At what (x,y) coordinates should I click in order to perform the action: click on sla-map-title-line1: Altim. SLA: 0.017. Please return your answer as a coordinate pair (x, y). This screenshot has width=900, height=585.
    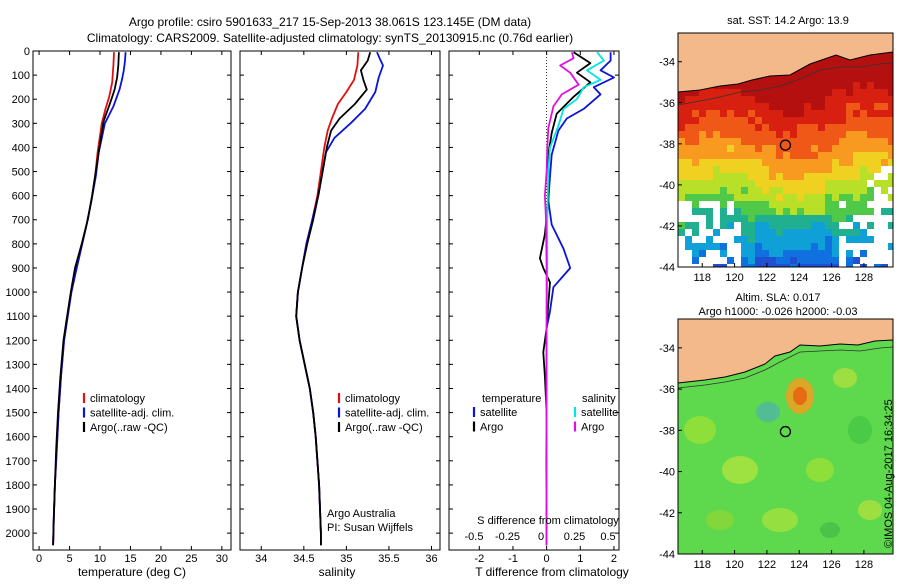
    Looking at the image, I should click on (778, 298).